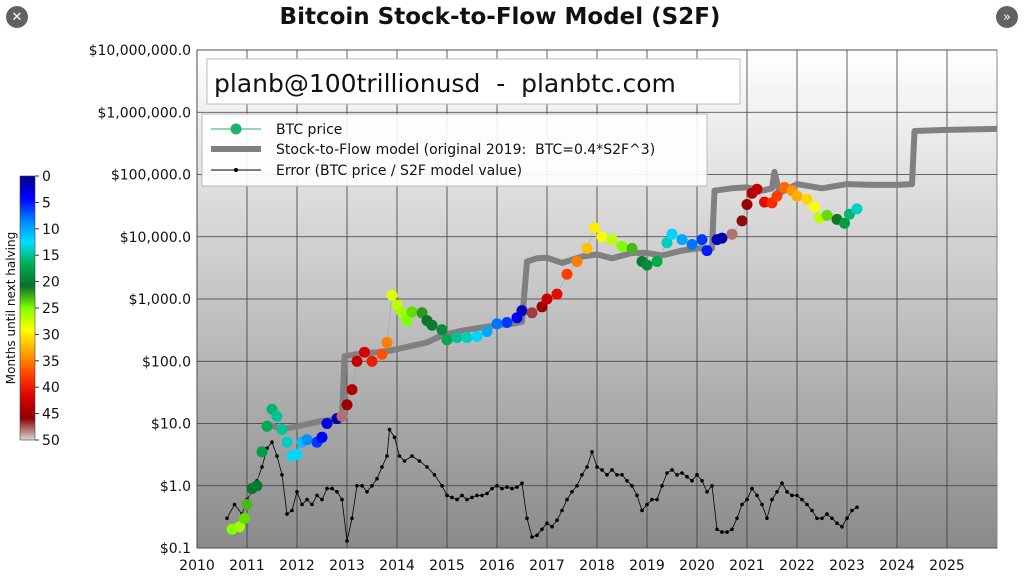 The height and width of the screenshot is (580, 1024). What do you see at coordinates (166, 362) in the screenshot?
I see `y-tick-label: $100.0` at bounding box center [166, 362].